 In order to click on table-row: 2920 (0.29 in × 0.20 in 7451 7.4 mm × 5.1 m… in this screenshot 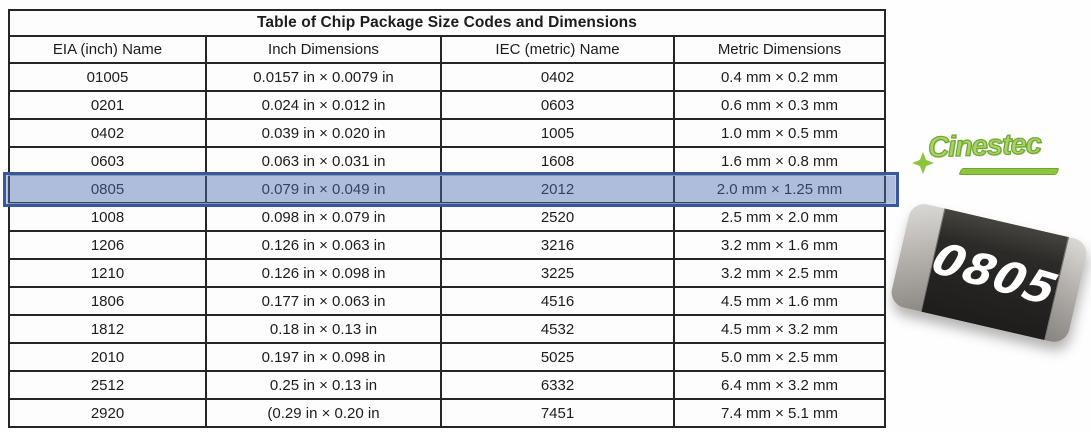, I will do `click(447, 413)`.